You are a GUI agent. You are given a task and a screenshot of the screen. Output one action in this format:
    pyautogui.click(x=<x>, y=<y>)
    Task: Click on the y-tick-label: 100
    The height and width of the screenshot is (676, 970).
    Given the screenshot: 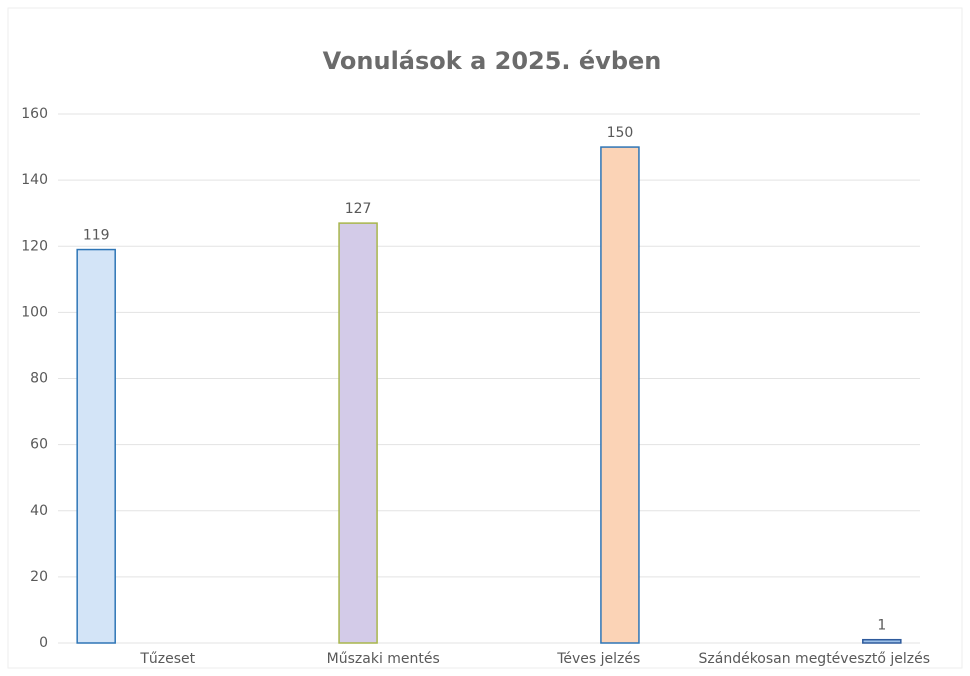 What is the action you would take?
    pyautogui.click(x=34, y=312)
    